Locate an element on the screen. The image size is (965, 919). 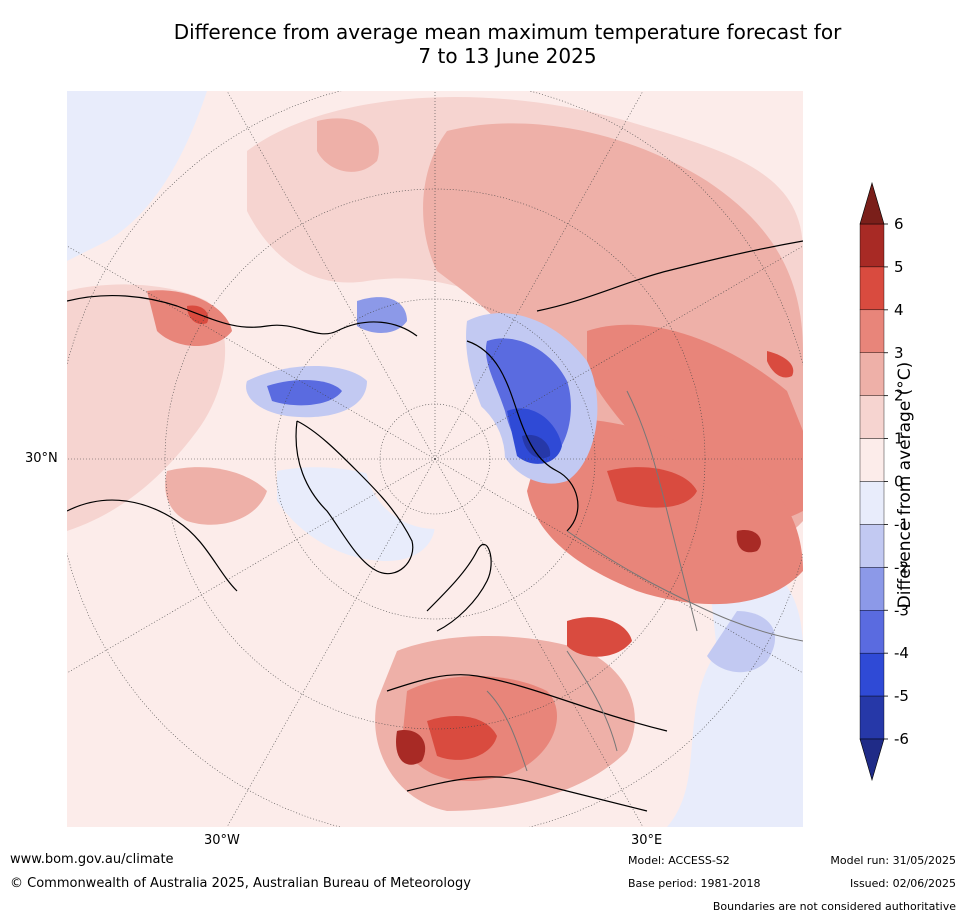
country-borders is located at coordinates (644, 581).